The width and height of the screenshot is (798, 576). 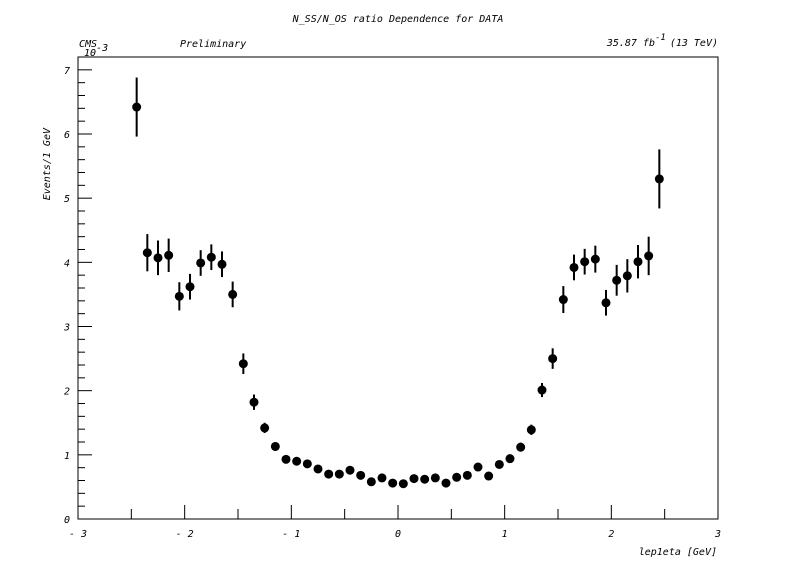 I want to click on y-tick-label: 2, so click(x=67, y=392).